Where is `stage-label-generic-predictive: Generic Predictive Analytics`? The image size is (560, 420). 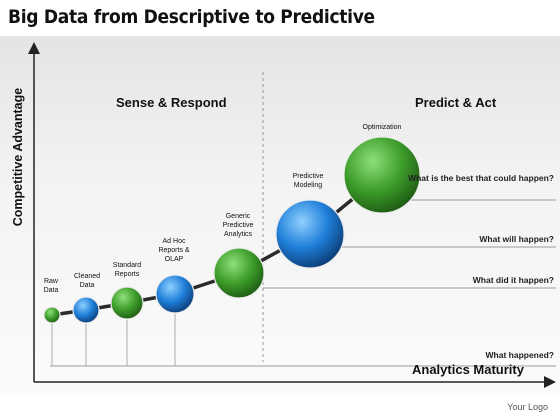 stage-label-generic-predictive: Generic Predictive Analytics is located at coordinates (238, 225).